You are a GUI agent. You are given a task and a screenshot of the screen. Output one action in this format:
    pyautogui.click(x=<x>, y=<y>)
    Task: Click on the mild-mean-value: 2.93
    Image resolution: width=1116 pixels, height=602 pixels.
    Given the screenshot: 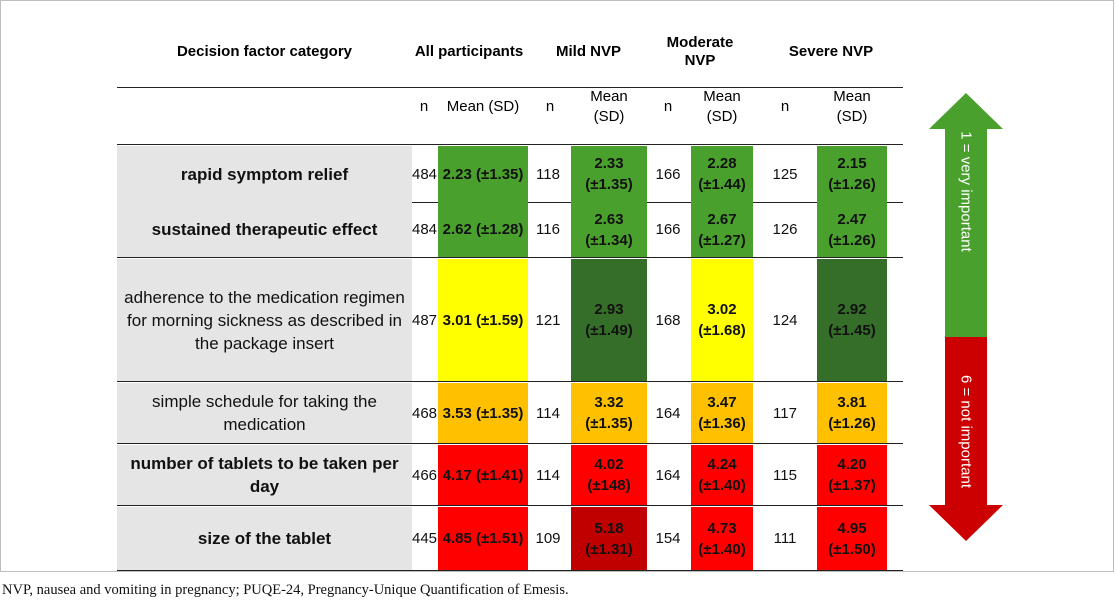 What is the action you would take?
    pyautogui.click(x=609, y=309)
    